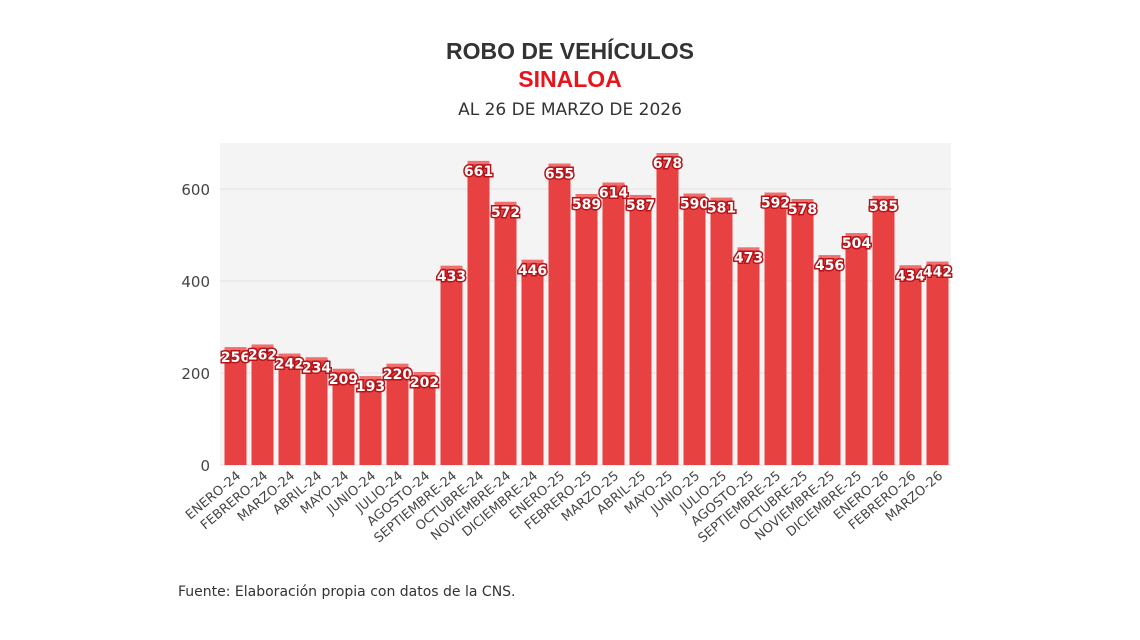 The height and width of the screenshot is (640, 1140). What do you see at coordinates (195, 282) in the screenshot?
I see `y-tick-label: 400` at bounding box center [195, 282].